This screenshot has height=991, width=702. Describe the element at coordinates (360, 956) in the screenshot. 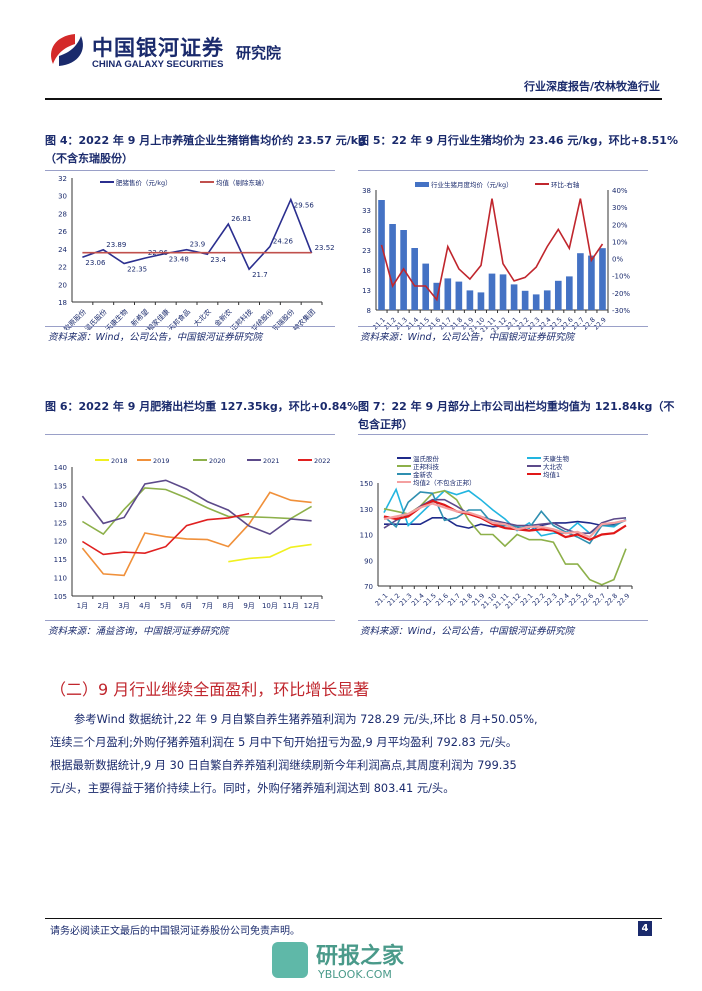

I see `watermark-cn: 研报之家` at that location.